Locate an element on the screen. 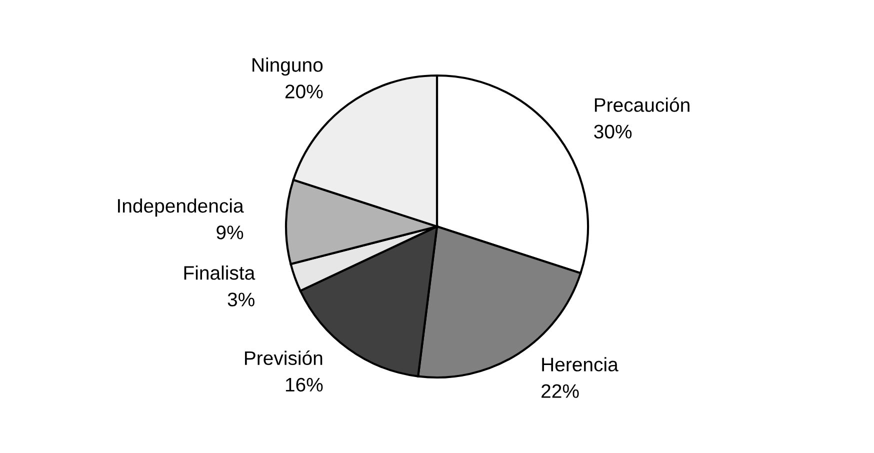 The image size is (874, 453). slice-label: Independencia is located at coordinates (181, 207).